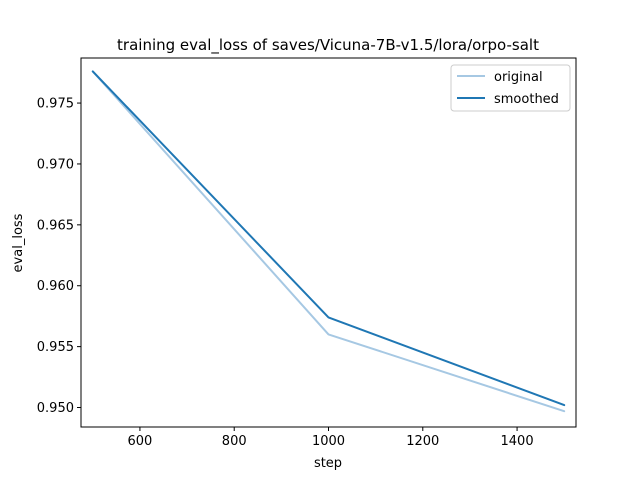  What do you see at coordinates (55, 286) in the screenshot?
I see `y-tick-label: 0.960` at bounding box center [55, 286].